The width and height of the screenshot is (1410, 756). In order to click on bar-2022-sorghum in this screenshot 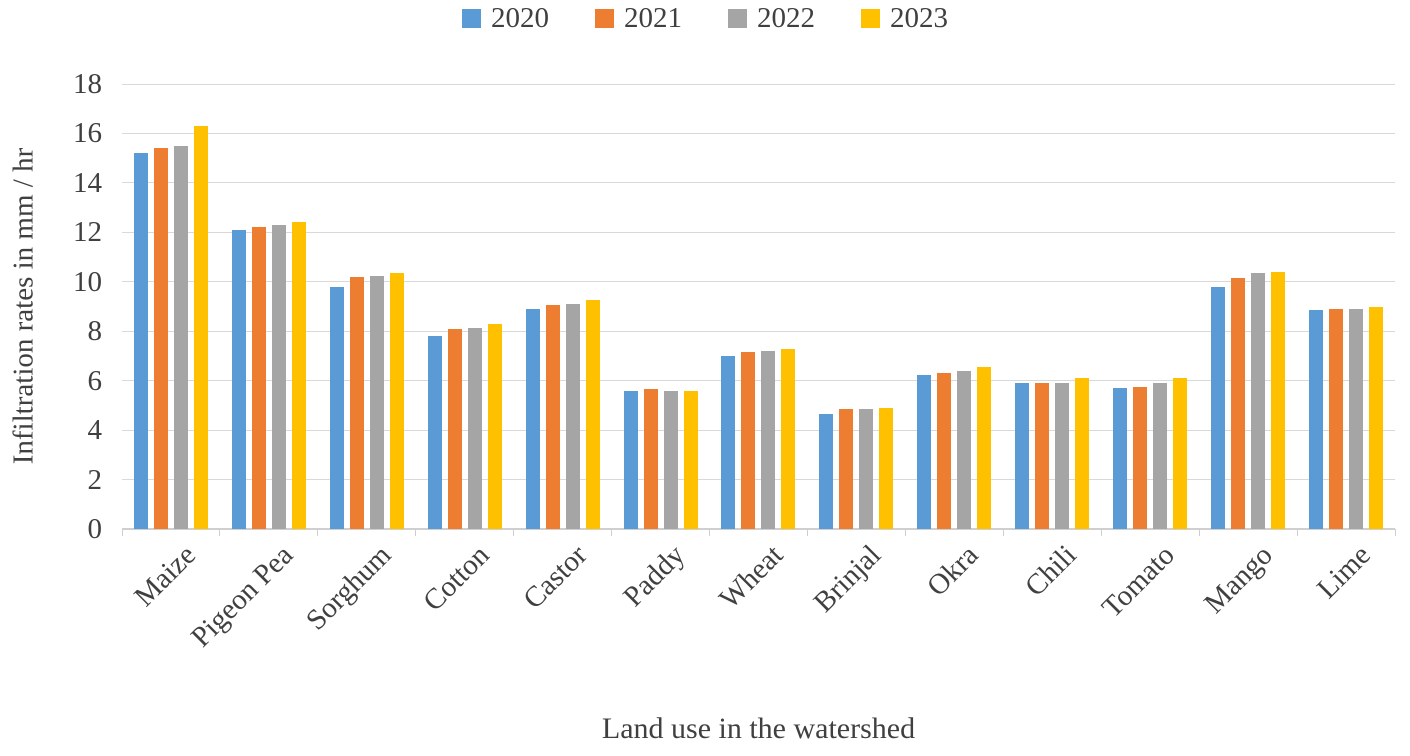, I will do `click(376, 402)`.